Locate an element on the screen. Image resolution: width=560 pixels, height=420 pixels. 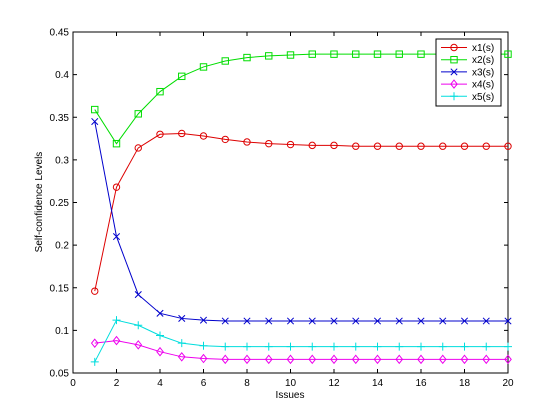
y-tick-label: 0.15 is located at coordinates (60, 288).